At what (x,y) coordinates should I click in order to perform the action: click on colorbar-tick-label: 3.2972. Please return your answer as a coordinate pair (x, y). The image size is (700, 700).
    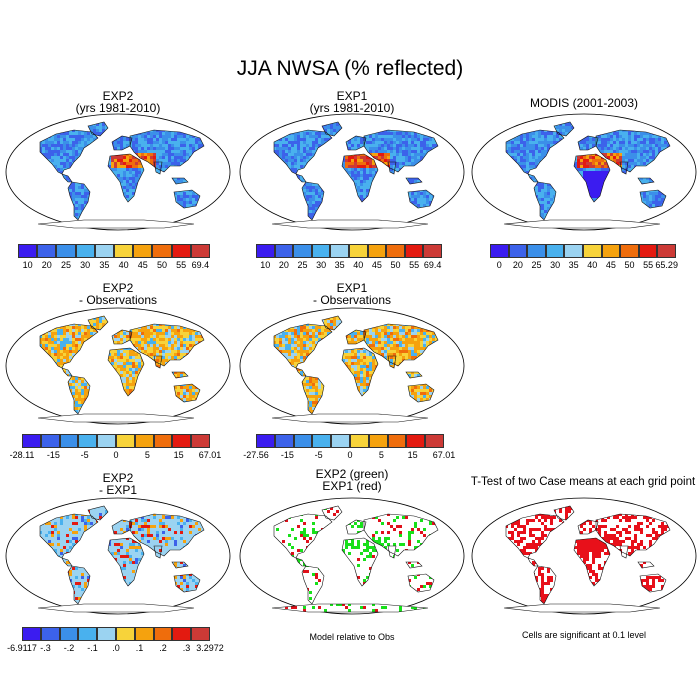
    Looking at the image, I should click on (210, 648).